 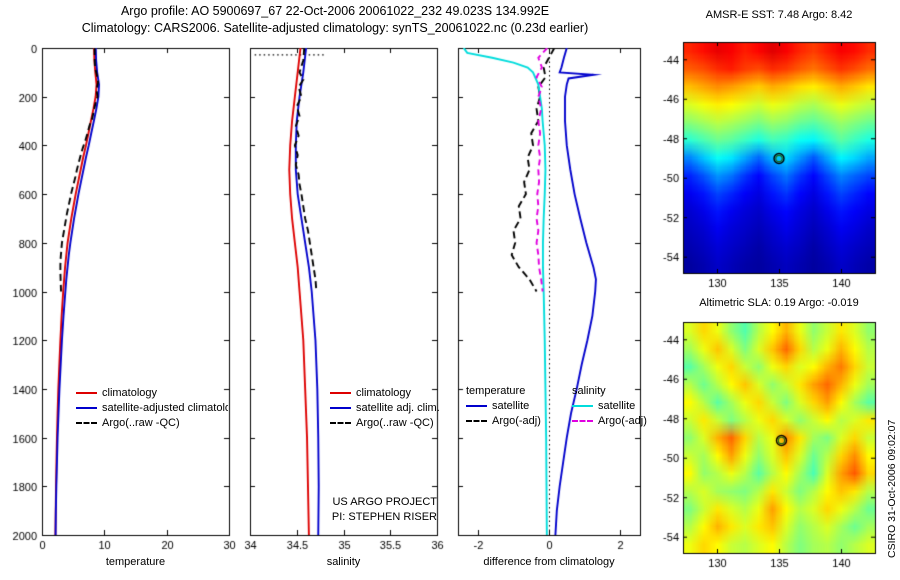 I want to click on sal-argo-line-swatch, so click(x=582, y=421).